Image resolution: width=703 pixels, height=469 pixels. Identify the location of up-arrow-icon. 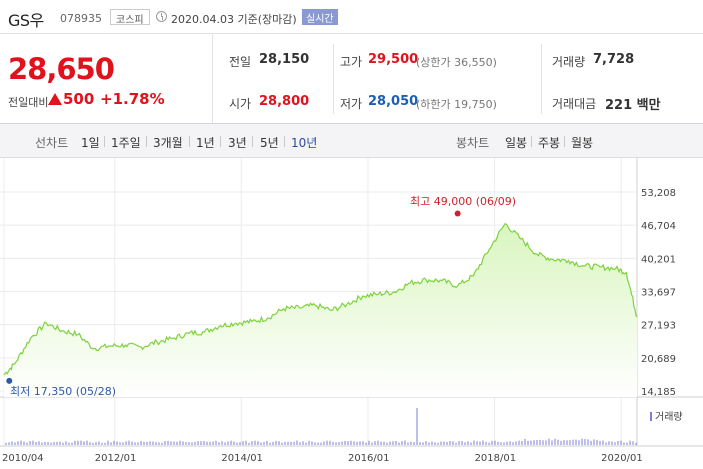
(55, 99).